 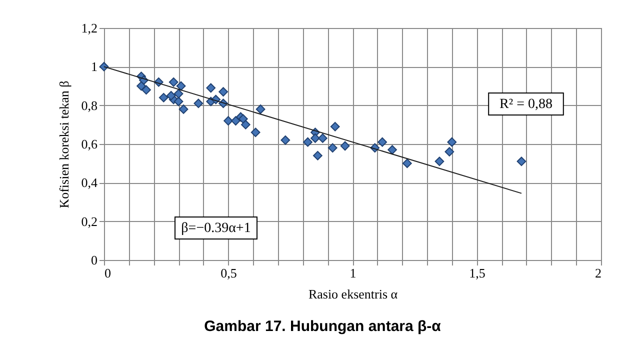 I want to click on x-tick-label: 0,5, so click(x=228, y=273).